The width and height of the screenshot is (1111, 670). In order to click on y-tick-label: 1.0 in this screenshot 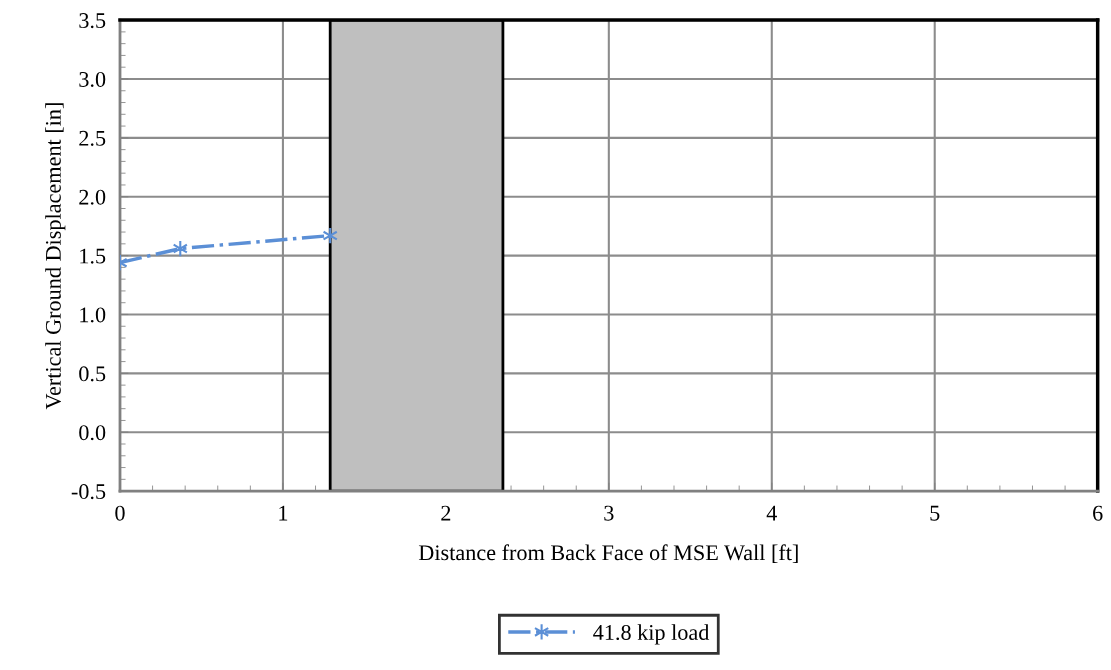, I will do `click(93, 315)`.